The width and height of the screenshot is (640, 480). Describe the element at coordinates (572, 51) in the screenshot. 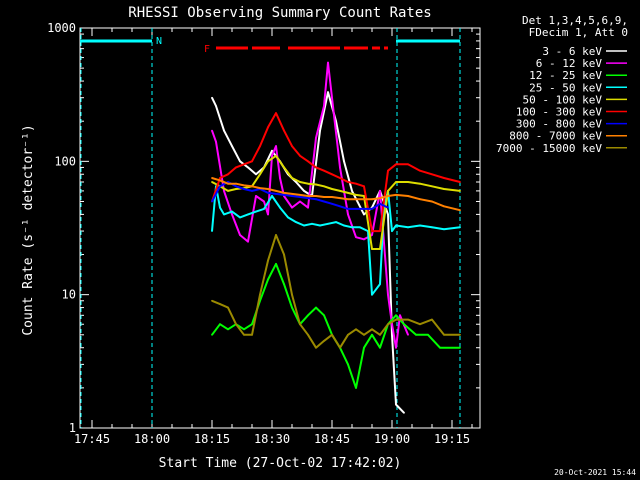

I see `legend-entry-label: 3 - 6 keV` at that location.